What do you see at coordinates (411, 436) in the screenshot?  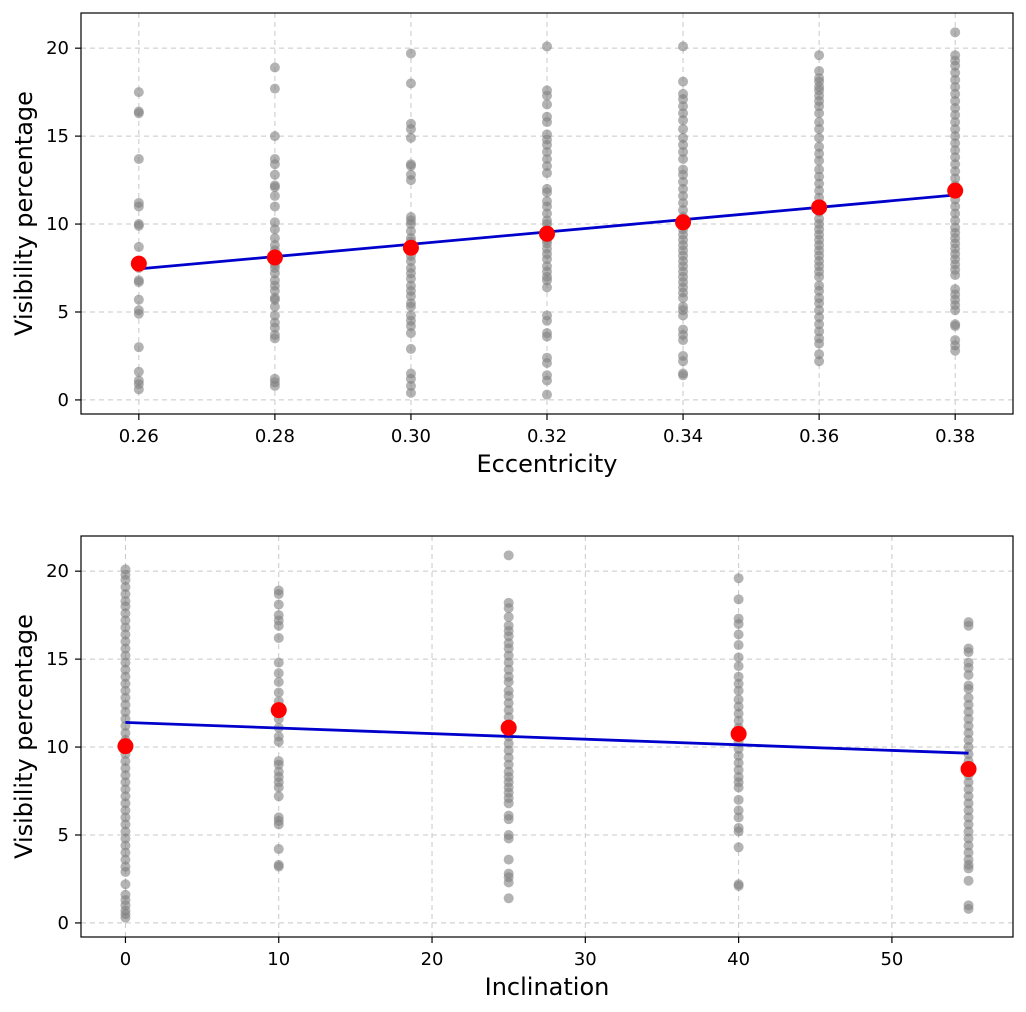 I see `eccentricity-x-tick-label: 0.30` at bounding box center [411, 436].